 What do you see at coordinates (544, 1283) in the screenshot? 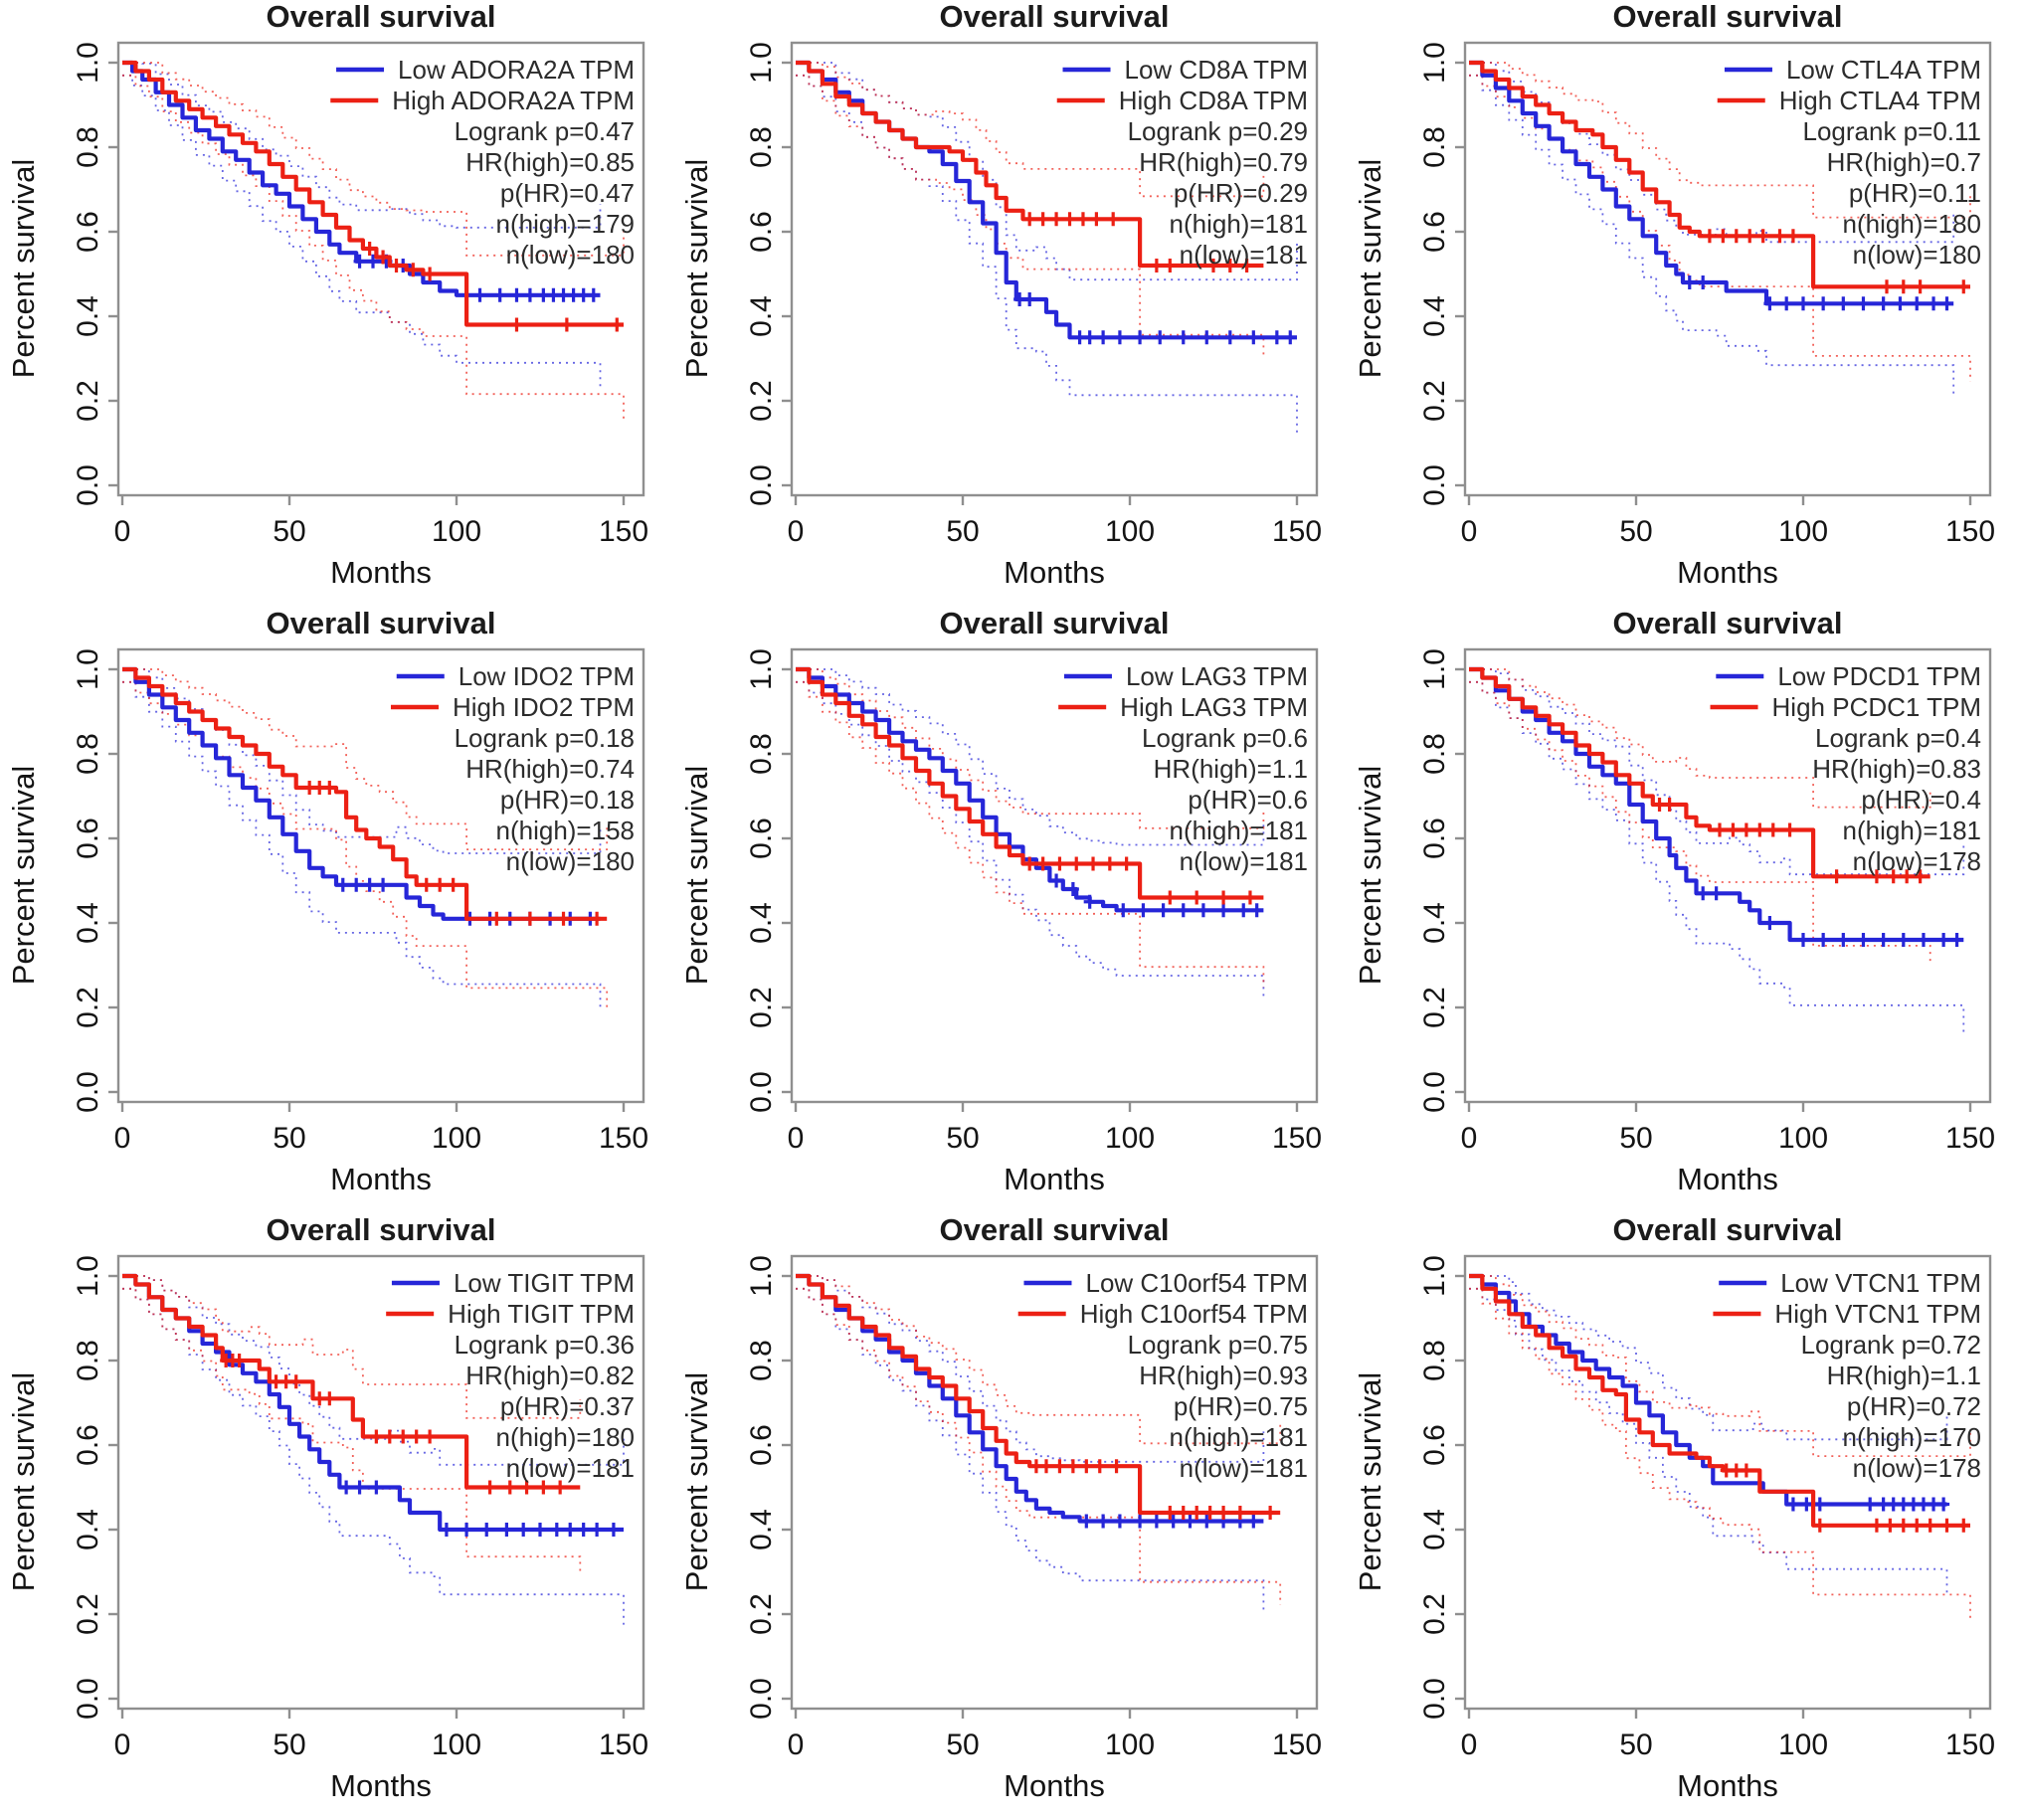
I see `legend-label-low: Low TIGIT TPM` at bounding box center [544, 1283].